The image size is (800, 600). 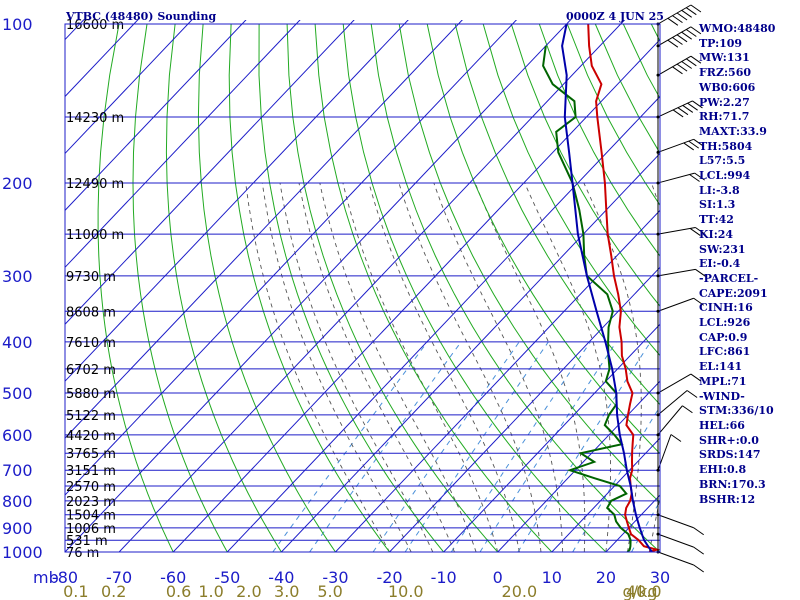 I want to click on pressure-tick-label: 700, so click(x=17, y=470).